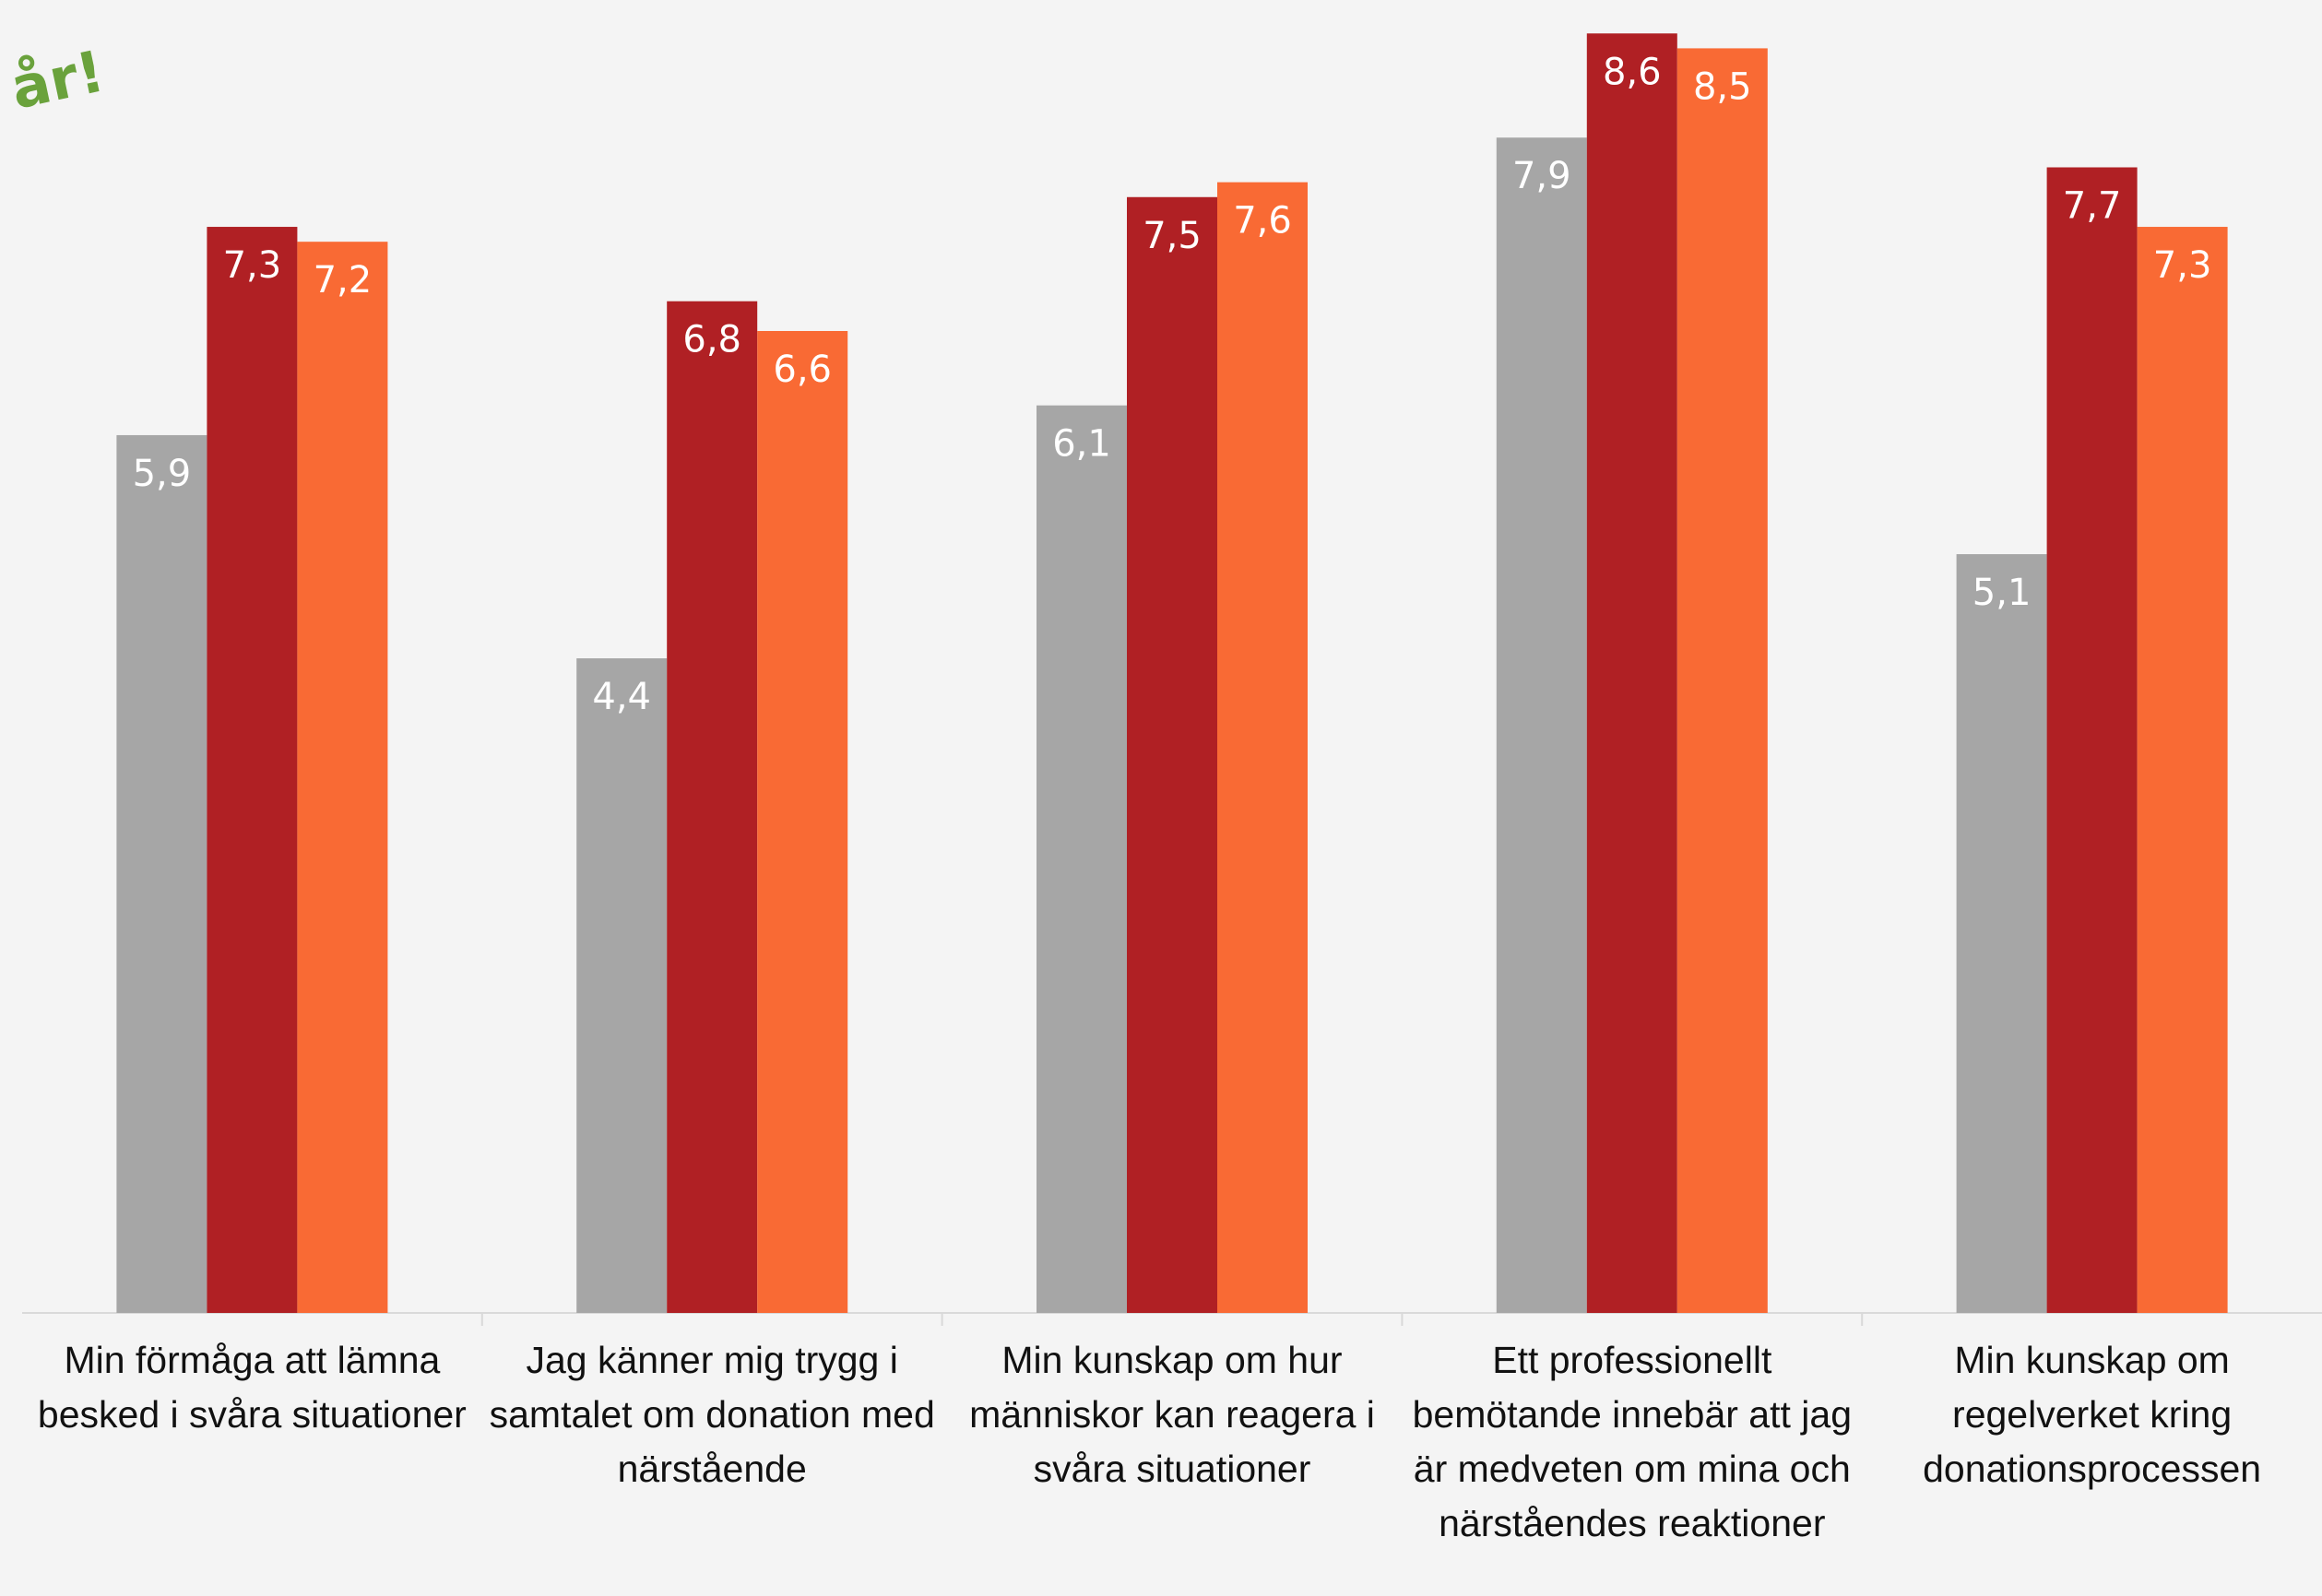 Image resolution: width=2322 pixels, height=1596 pixels. Describe the element at coordinates (1722, 86) in the screenshot. I see `value-label: 8,5` at that location.